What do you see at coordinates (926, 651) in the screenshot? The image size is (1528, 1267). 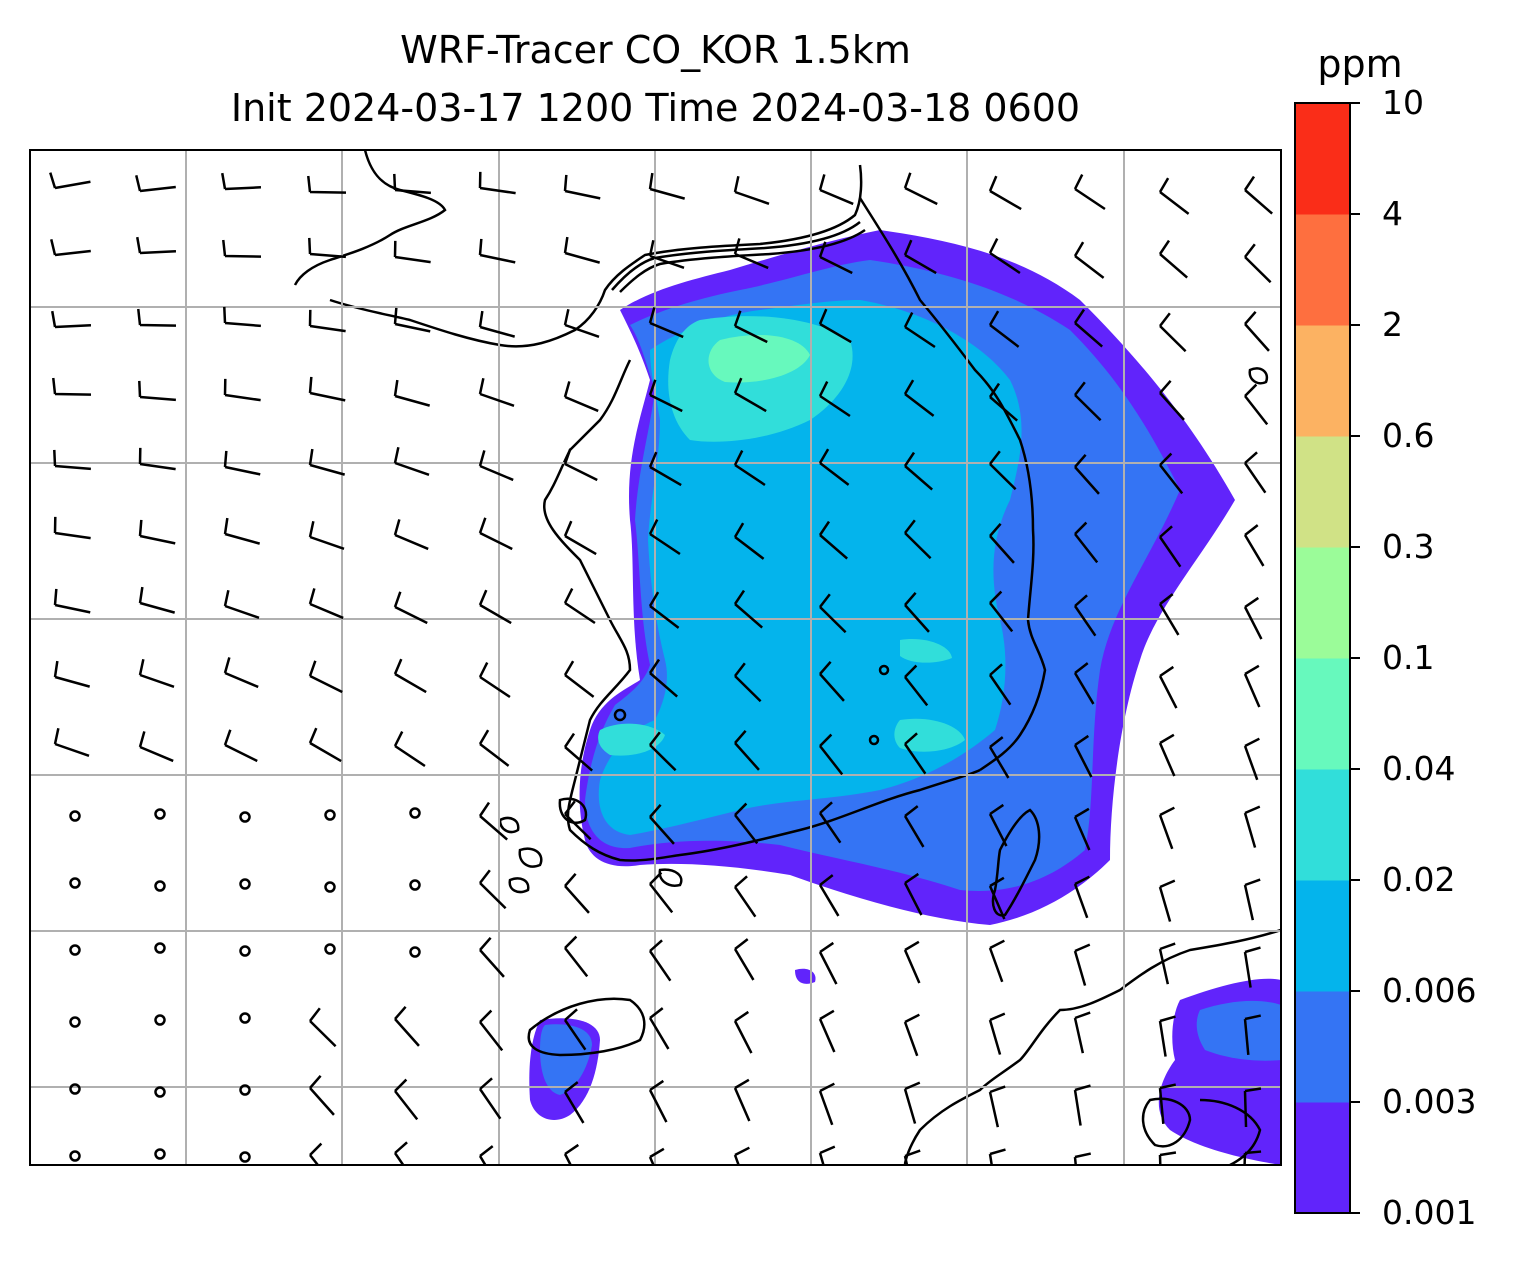 I see `field-0.02-d` at bounding box center [926, 651].